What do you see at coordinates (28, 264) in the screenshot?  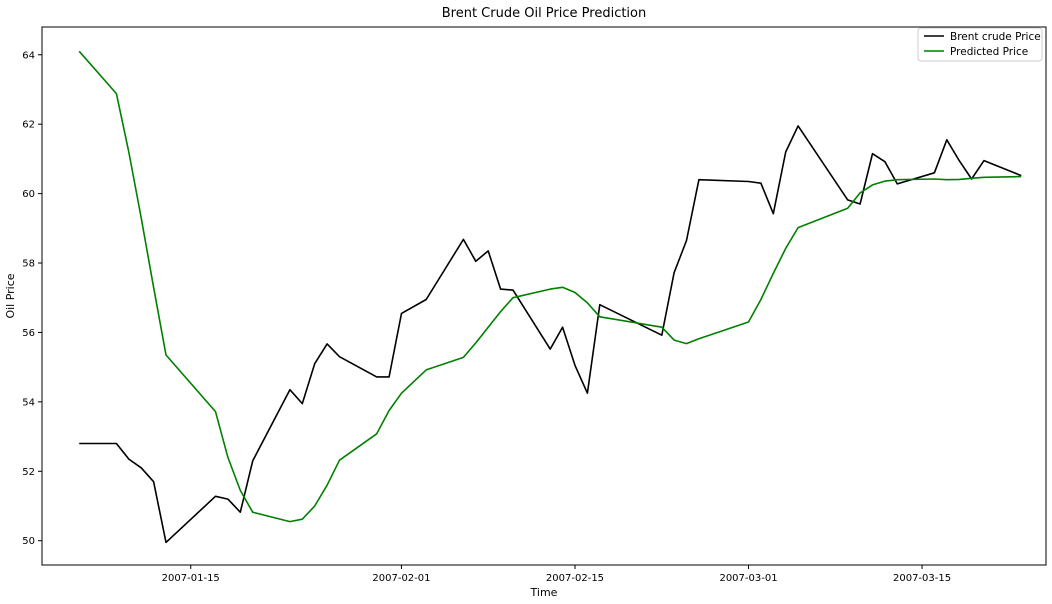 I see `y-tick-label: 58` at bounding box center [28, 264].